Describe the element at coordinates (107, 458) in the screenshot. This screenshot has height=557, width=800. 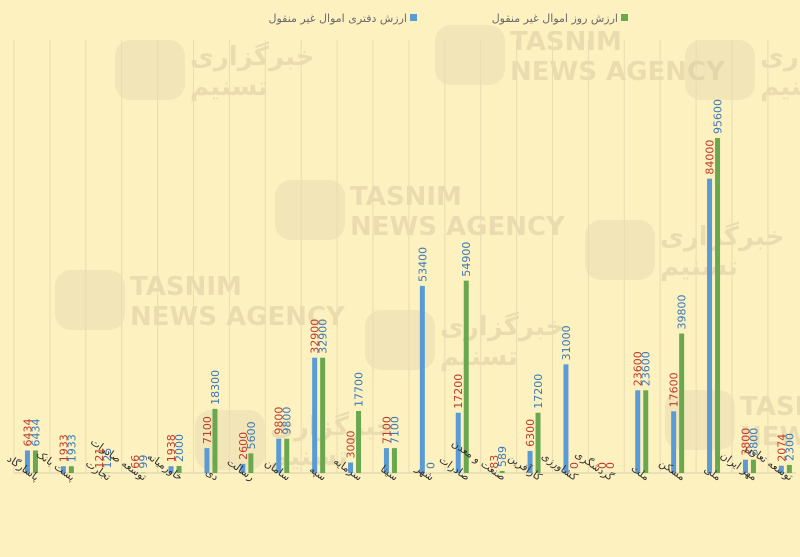
I see `data-label: 125` at that location.